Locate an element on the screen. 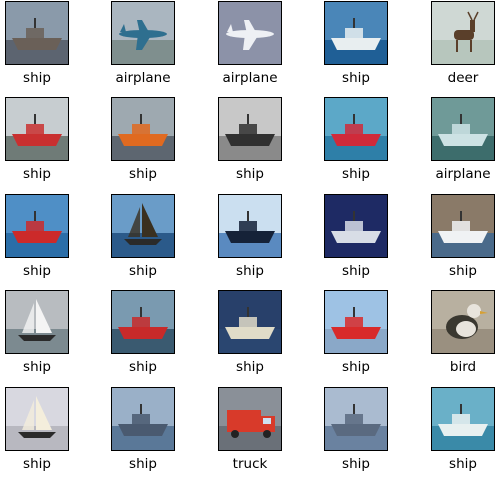 The width and height of the screenshot is (500, 500). grid-cell: deer is located at coordinates (463, 44).